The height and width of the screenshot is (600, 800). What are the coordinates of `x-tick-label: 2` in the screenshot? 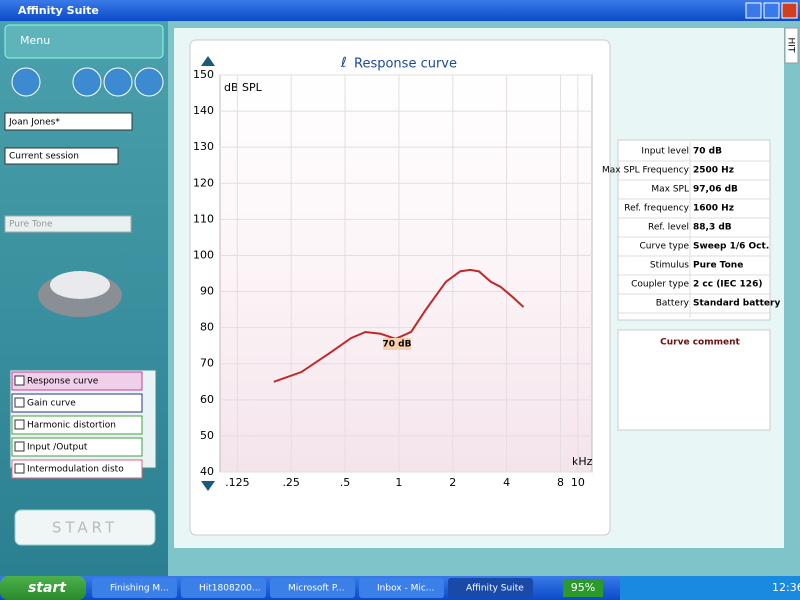 It's located at (452, 482).